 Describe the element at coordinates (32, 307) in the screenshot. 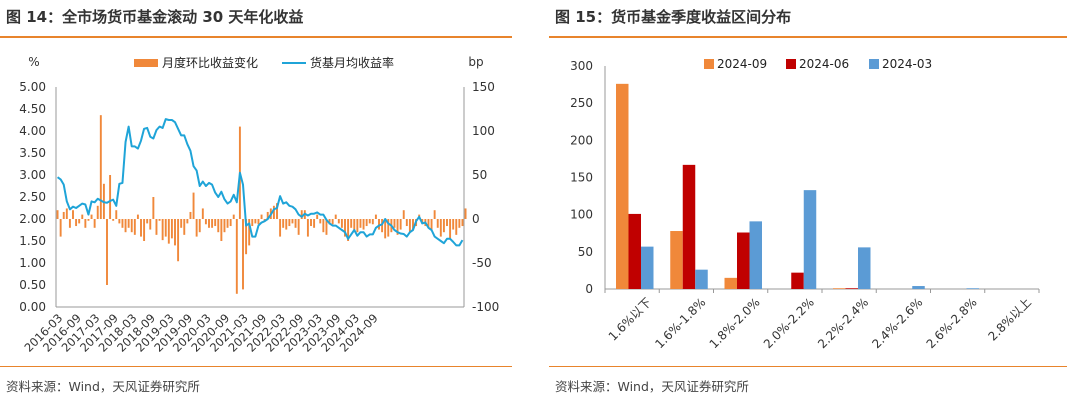

I see `left-y-tick-label: 0.00` at that location.